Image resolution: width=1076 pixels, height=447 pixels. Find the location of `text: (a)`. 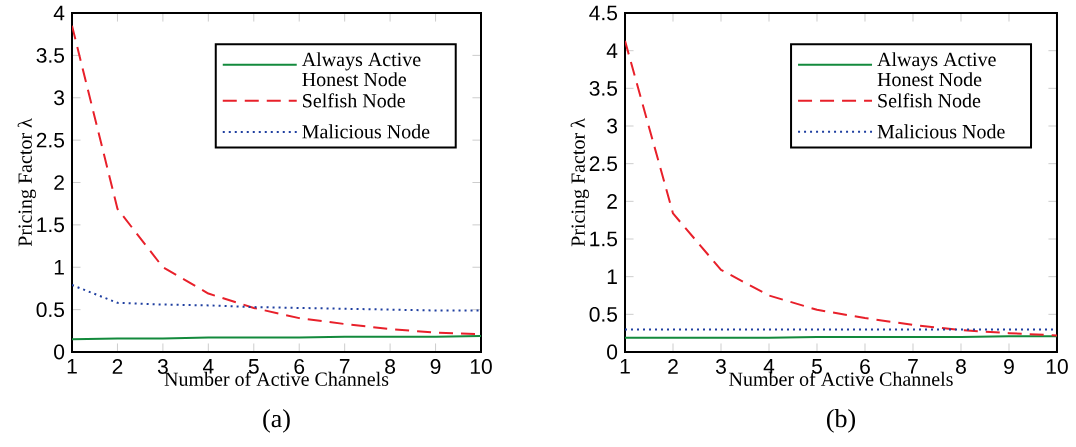

text: (a) is located at coordinates (276, 421).